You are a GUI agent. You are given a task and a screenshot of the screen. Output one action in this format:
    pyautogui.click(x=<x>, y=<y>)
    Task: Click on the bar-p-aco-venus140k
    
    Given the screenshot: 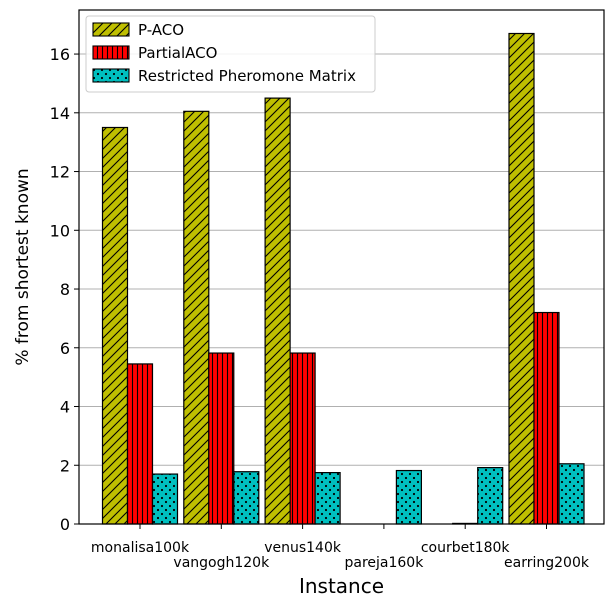 What is the action you would take?
    pyautogui.click(x=277, y=311)
    